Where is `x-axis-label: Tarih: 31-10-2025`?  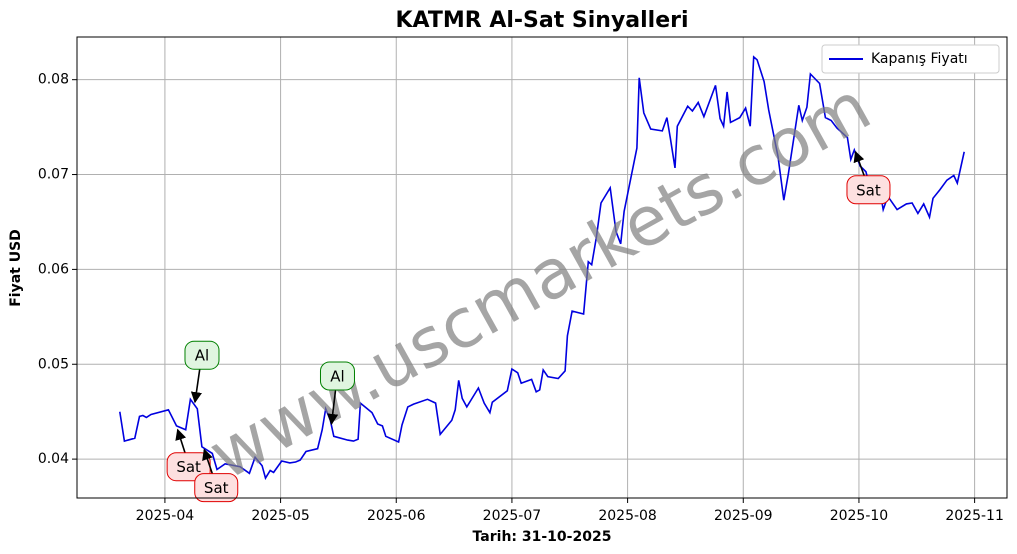 x-axis-label: Tarih: 31-10-2025 is located at coordinates (542, 537).